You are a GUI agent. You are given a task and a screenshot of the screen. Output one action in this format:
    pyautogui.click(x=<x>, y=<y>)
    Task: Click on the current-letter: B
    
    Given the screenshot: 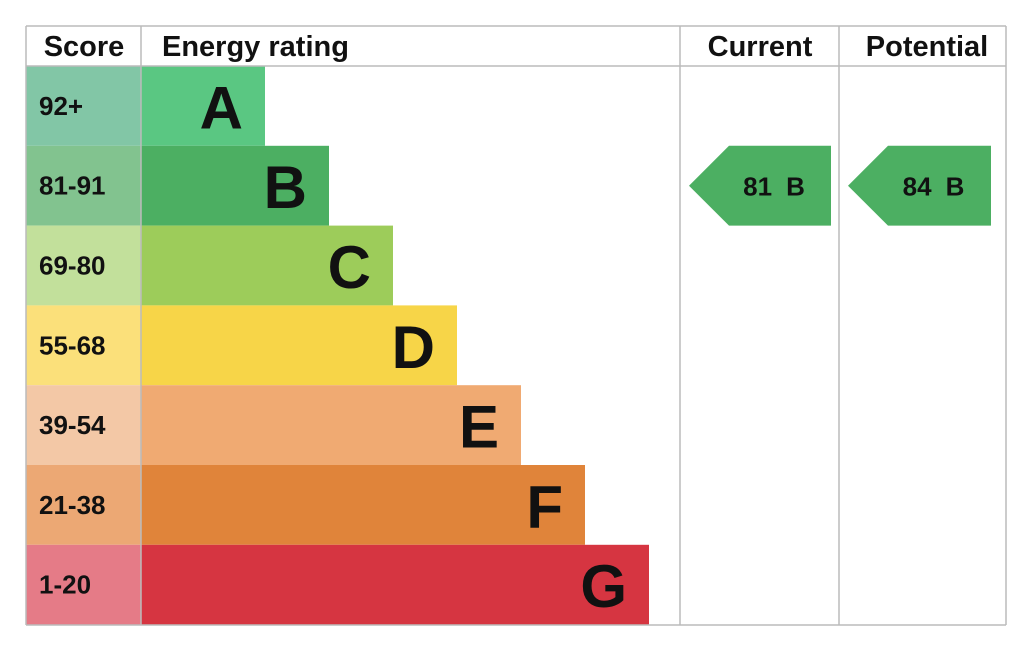 What is the action you would take?
    pyautogui.click(x=795, y=187)
    